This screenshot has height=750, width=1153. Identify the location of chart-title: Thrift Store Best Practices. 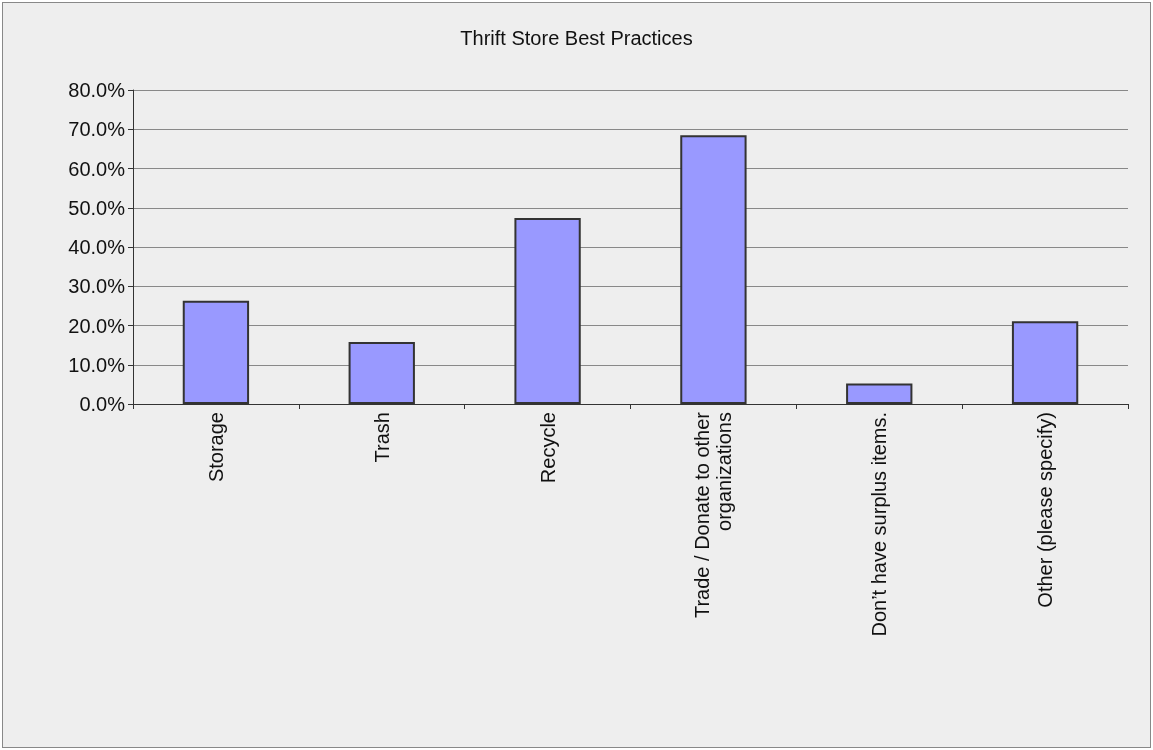
(576, 38).